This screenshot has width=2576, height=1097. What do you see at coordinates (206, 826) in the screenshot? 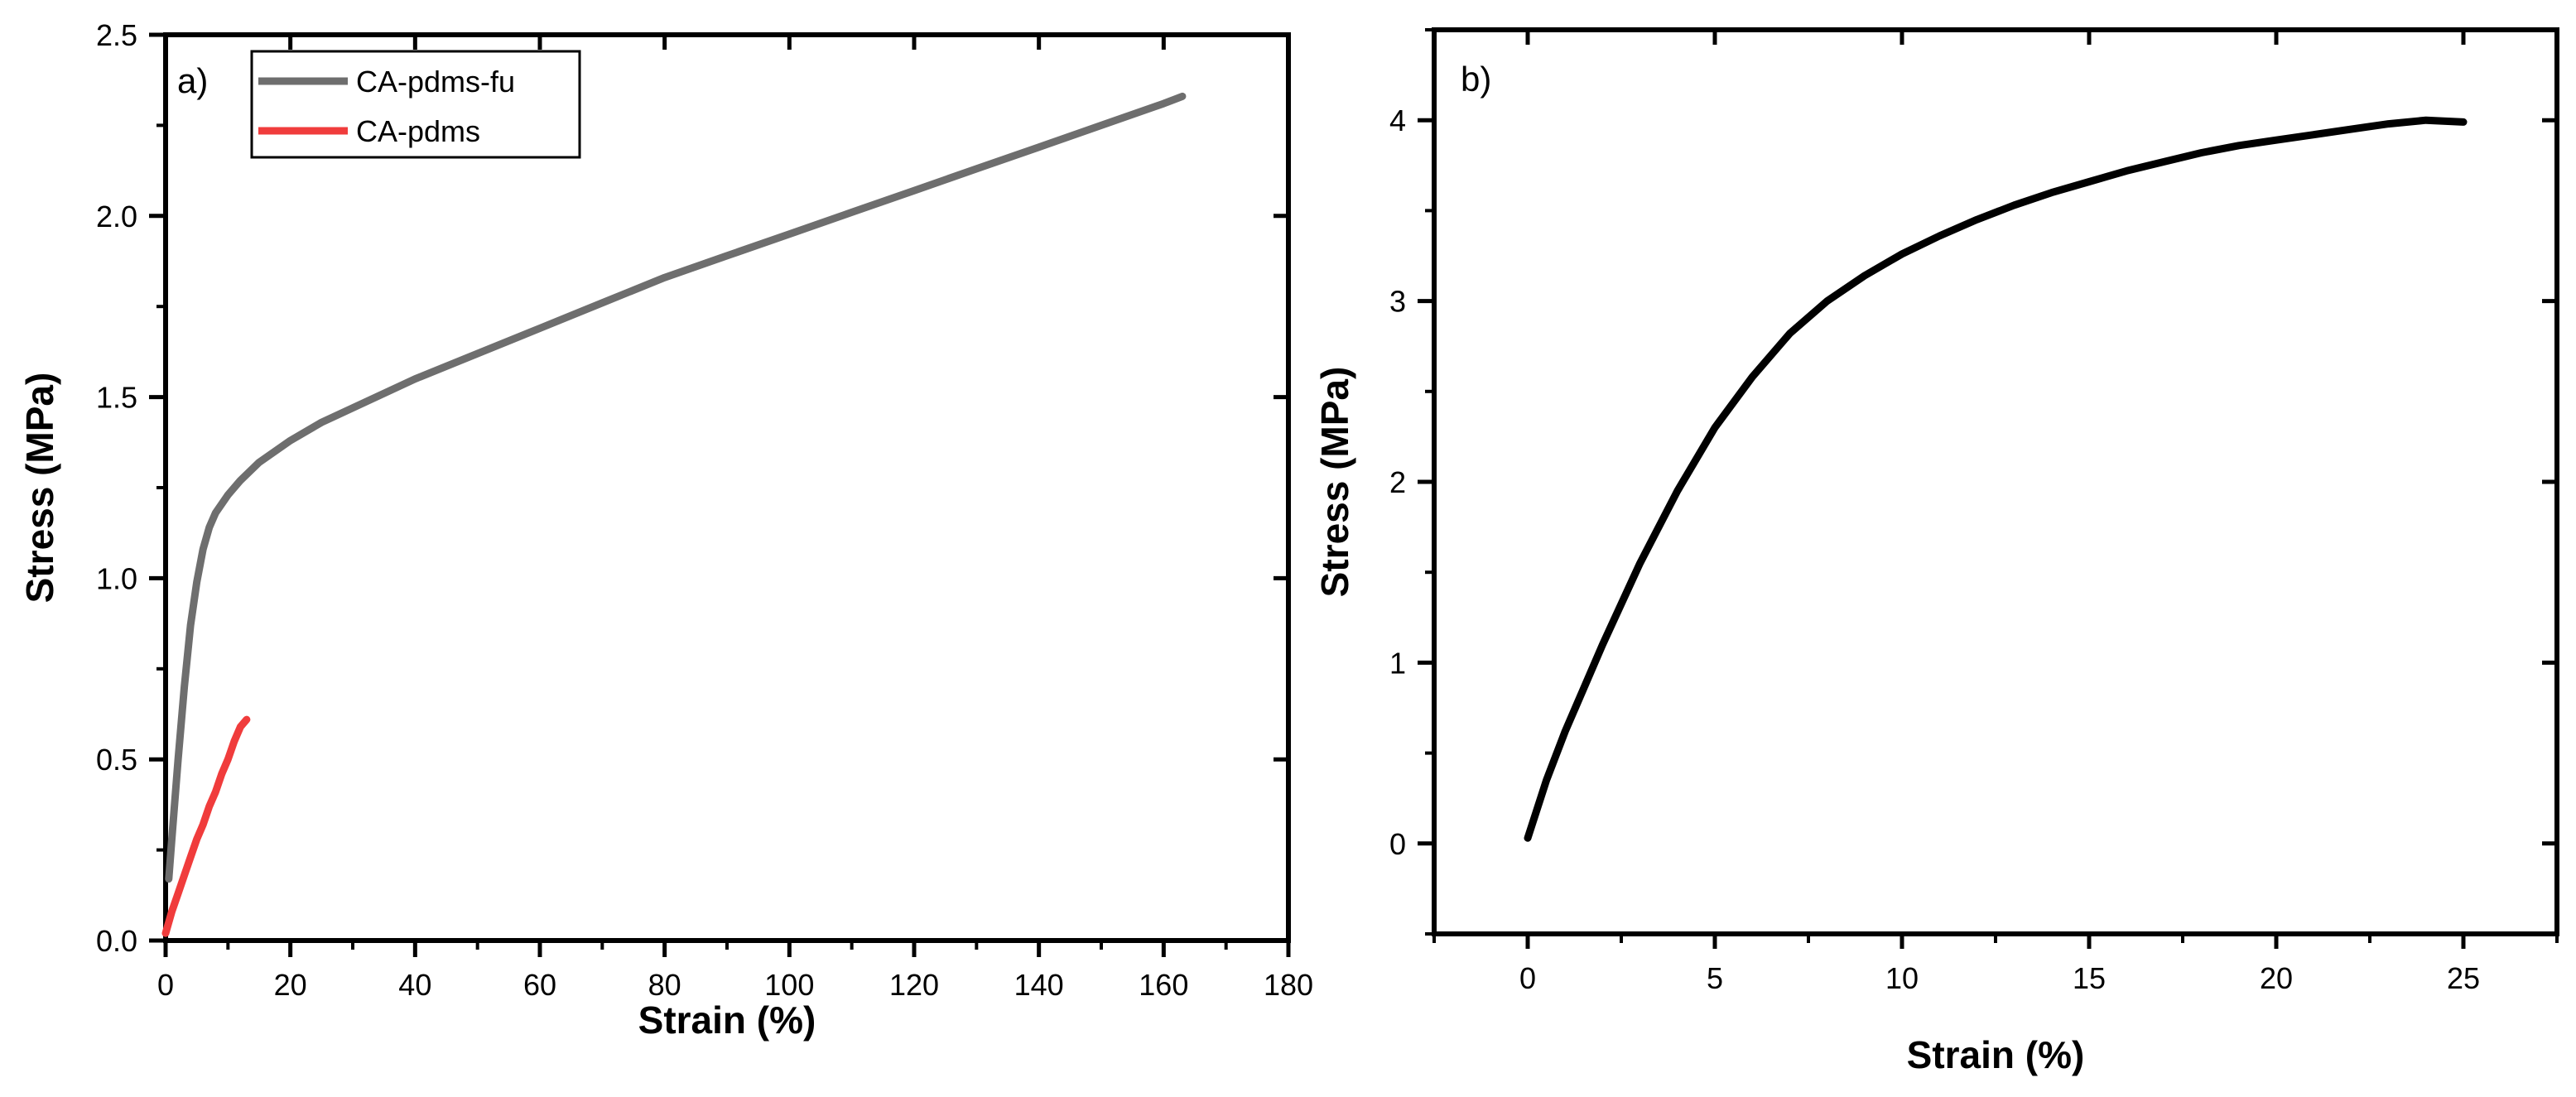
I see `series-line-ca-pdms` at bounding box center [206, 826].